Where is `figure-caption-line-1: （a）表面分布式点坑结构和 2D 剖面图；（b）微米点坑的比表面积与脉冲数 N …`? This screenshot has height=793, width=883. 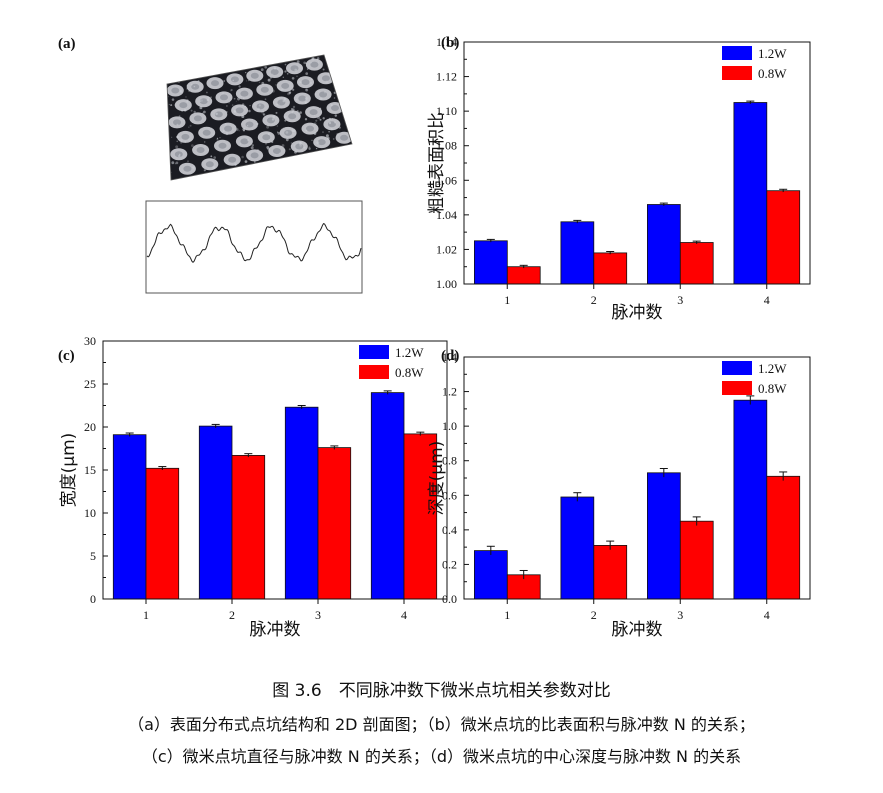
figure-caption-line-1: （a）表面分布式点坑结构和 2D 剖面图；（b）微米点坑的比表面积与脉冲数 N … is located at coordinates (441, 724).